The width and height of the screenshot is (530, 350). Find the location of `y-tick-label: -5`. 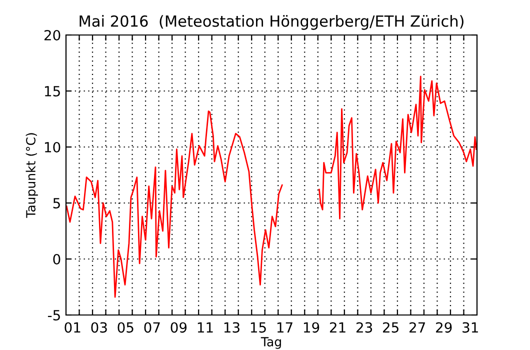

y-tick-label: -5 is located at coordinates (54, 315).